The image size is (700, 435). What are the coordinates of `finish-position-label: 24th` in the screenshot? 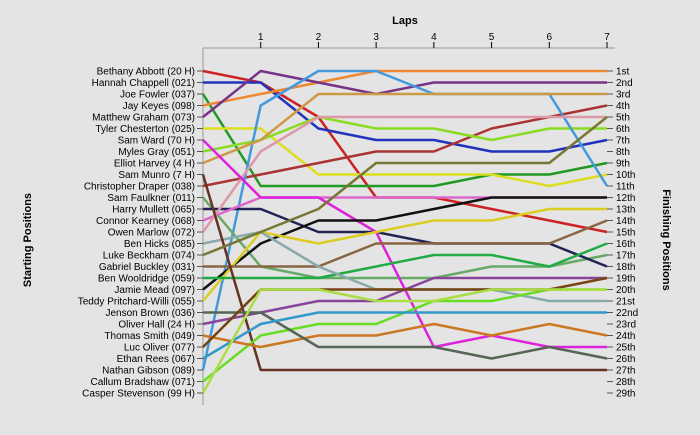 It's located at (625, 336).